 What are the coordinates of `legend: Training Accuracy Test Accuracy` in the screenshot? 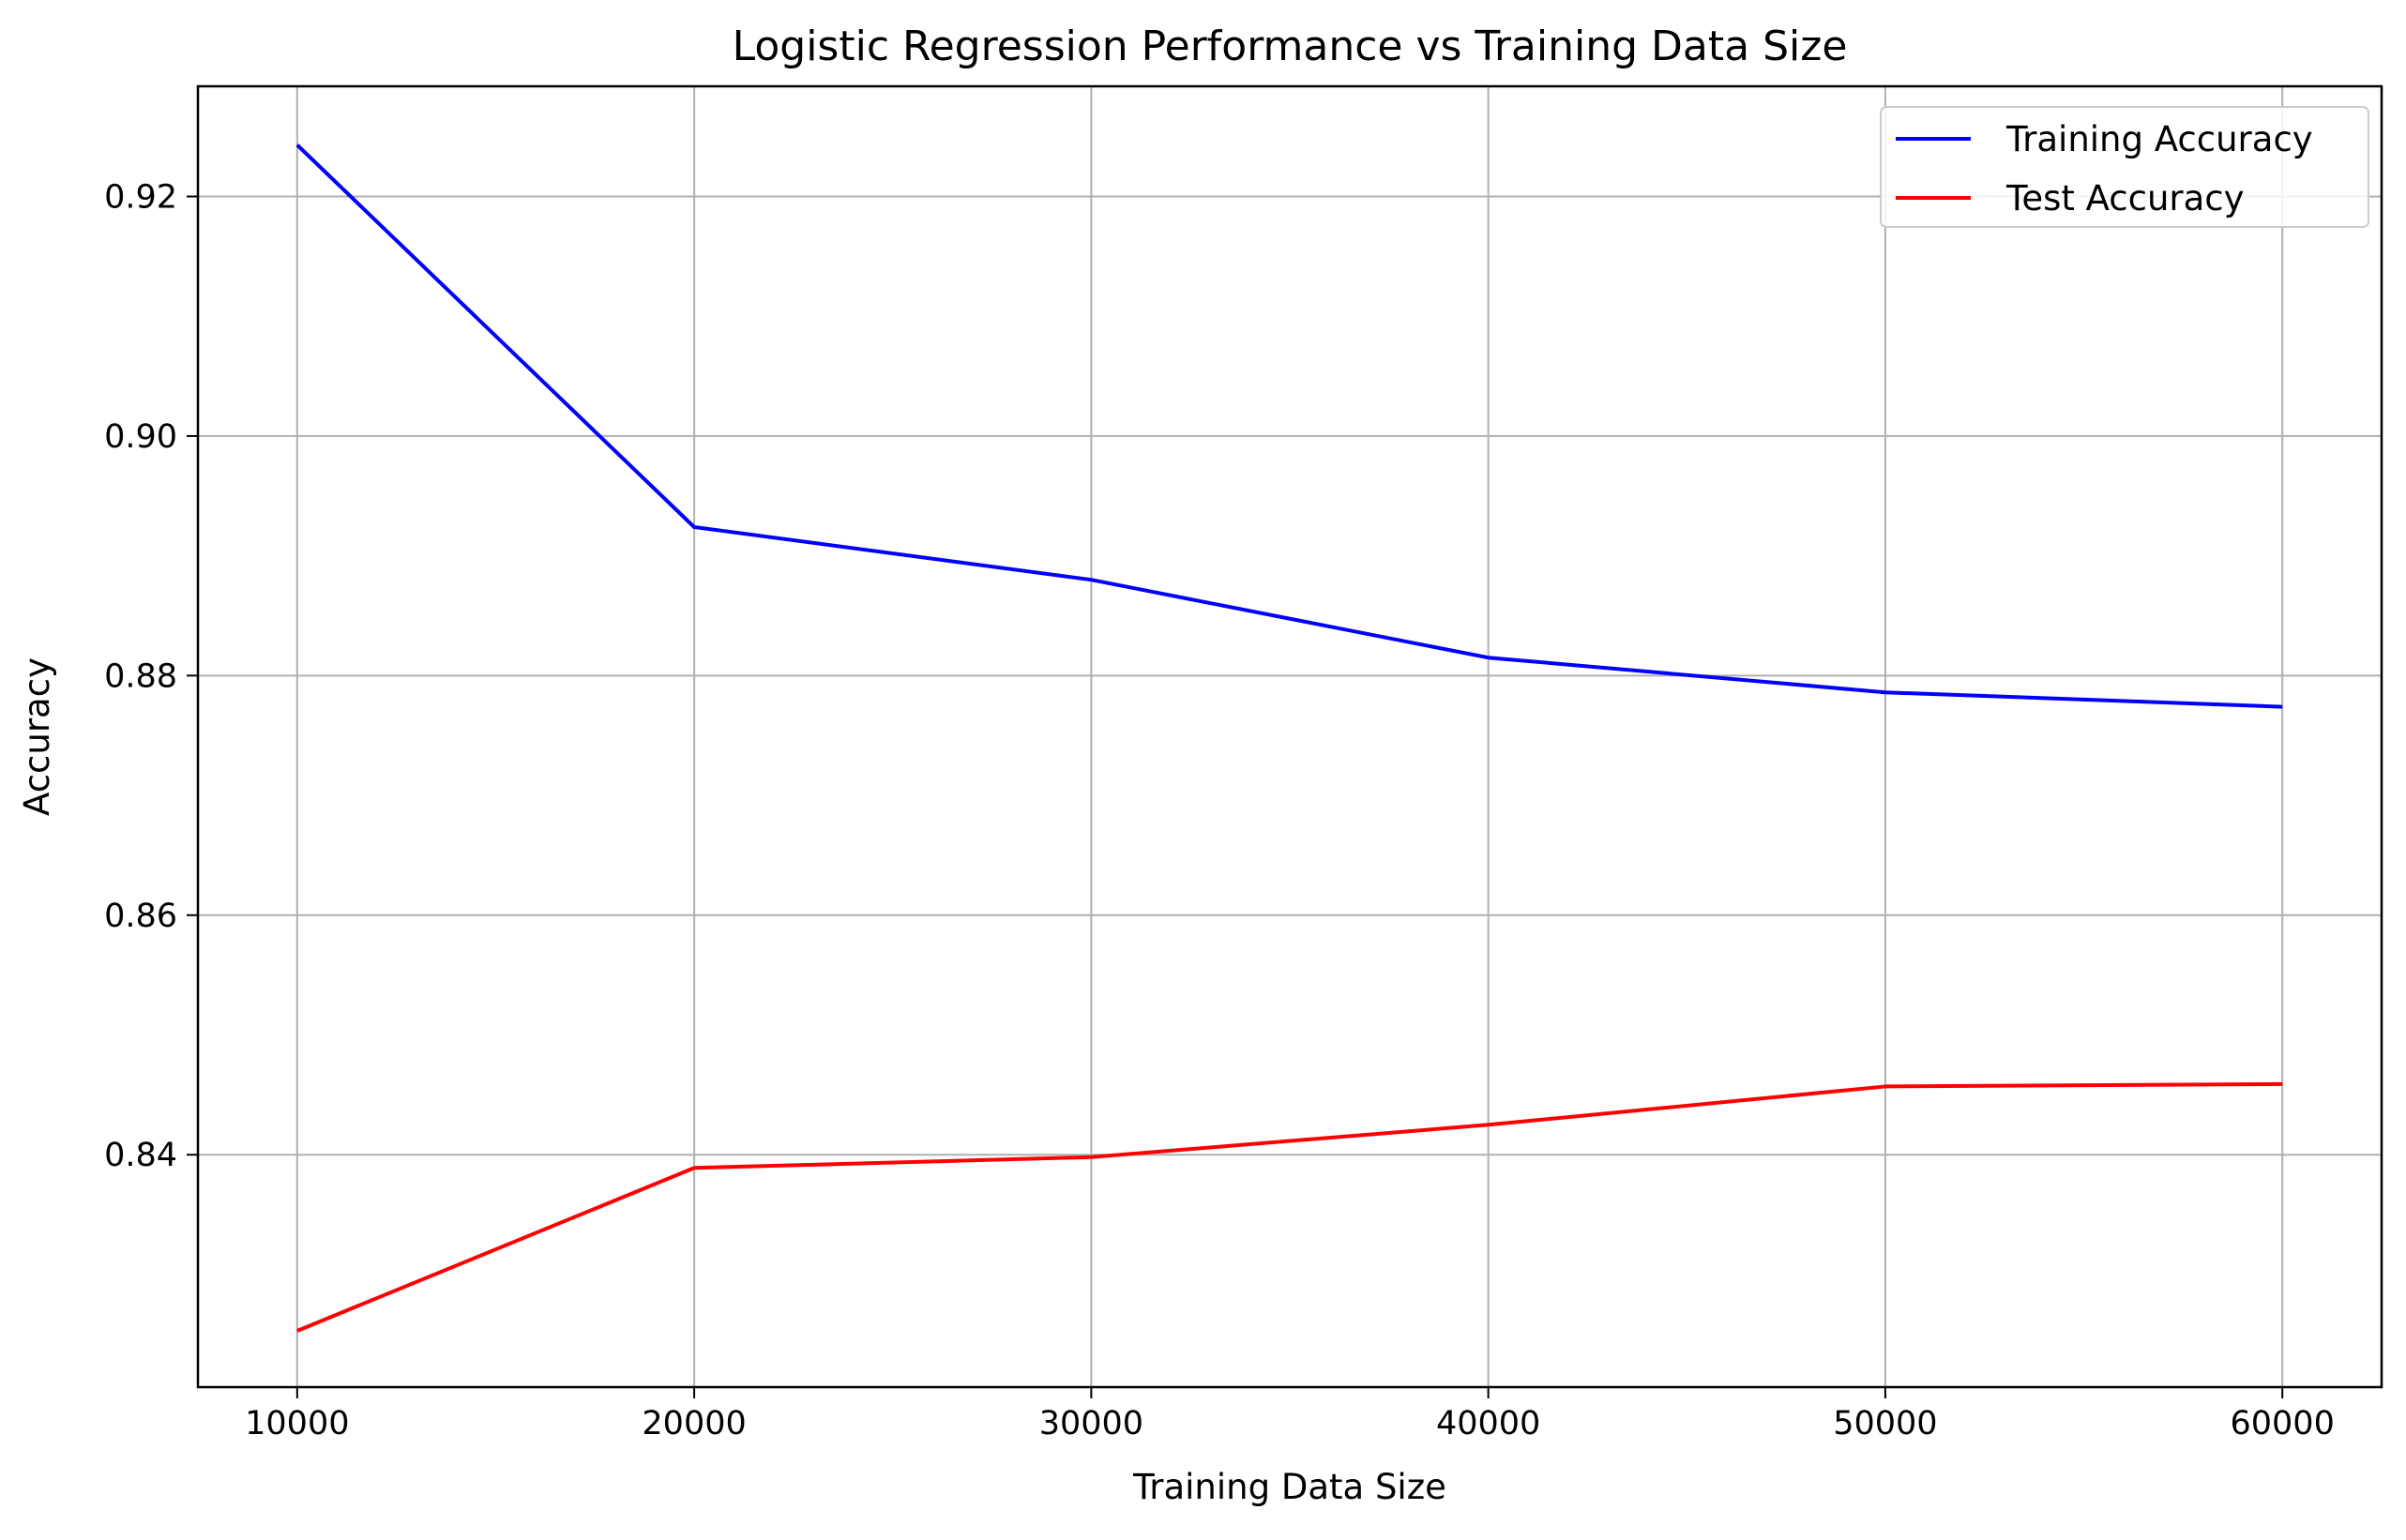 It's located at (2124, 167).